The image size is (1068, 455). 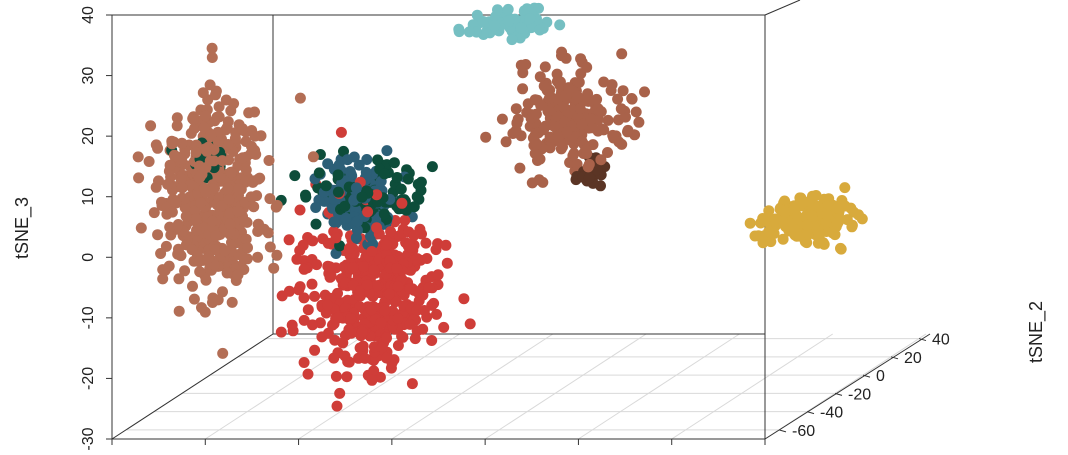 I want to click on z-tick-label: -20, so click(x=88, y=378).